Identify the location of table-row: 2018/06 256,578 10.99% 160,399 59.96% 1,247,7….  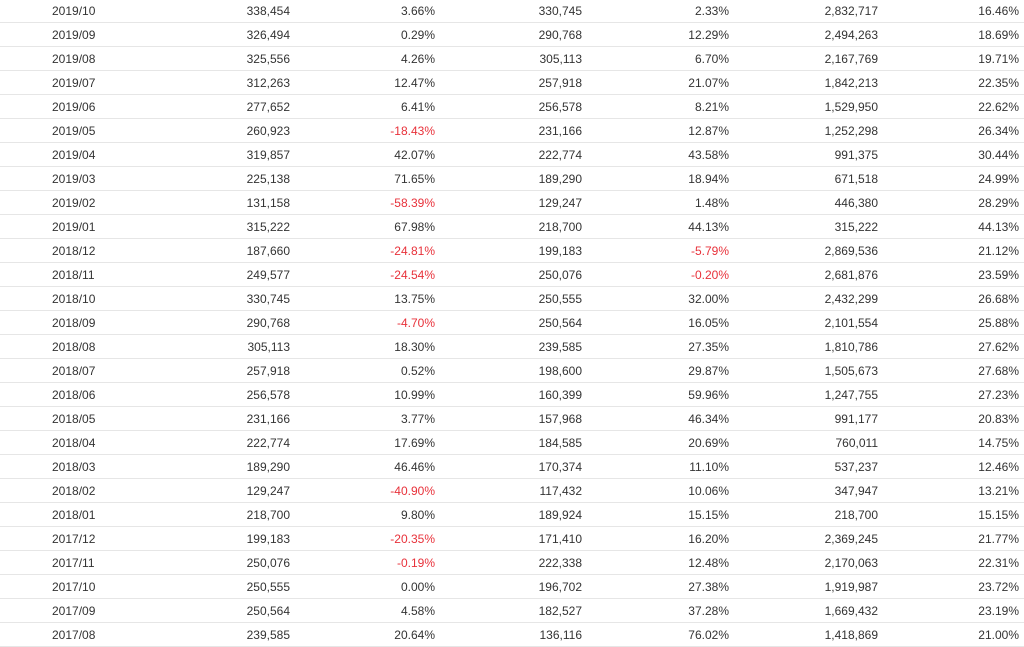
(512, 394).